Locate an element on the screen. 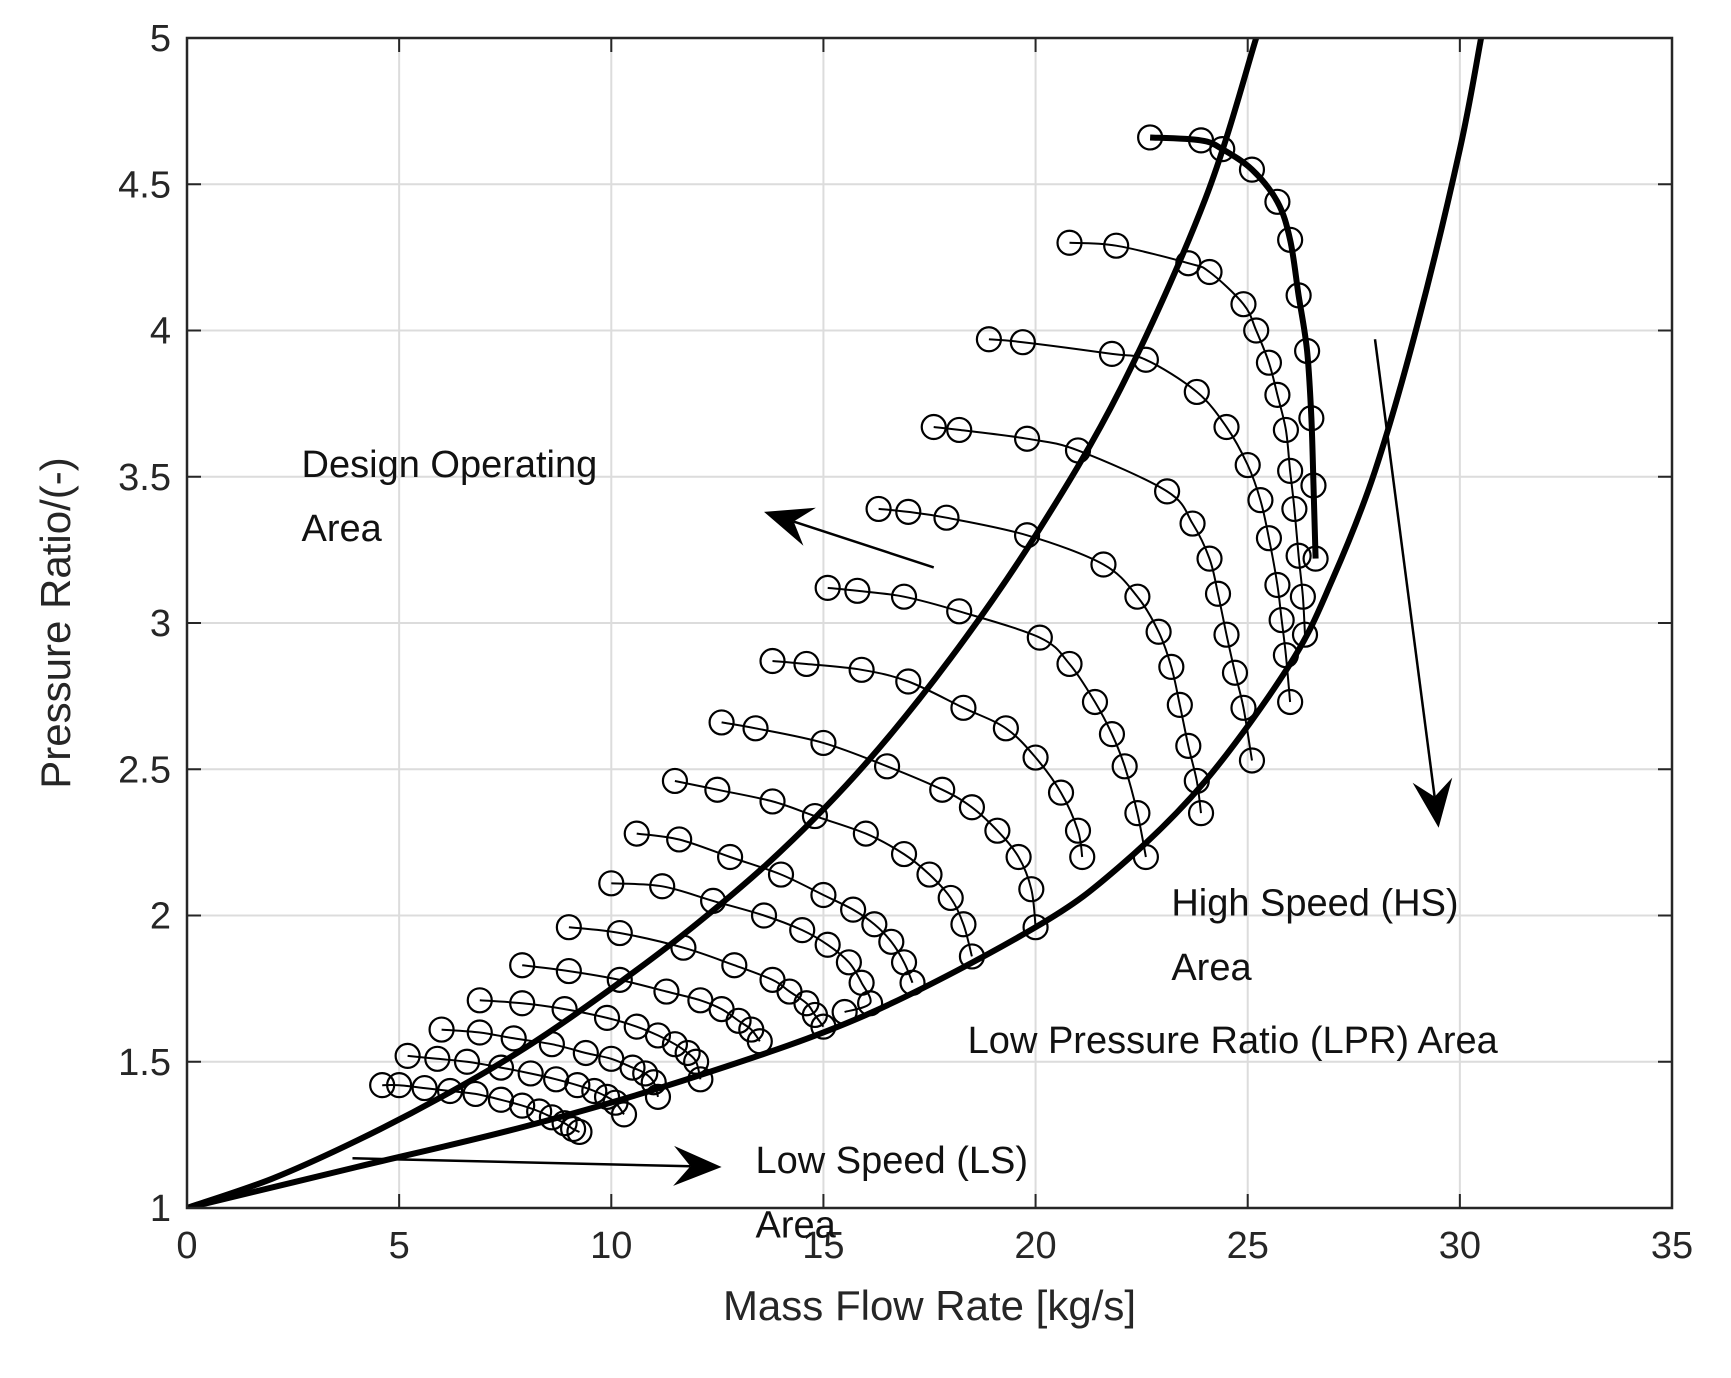 The image size is (1731, 1378). y-tick-label: 5 is located at coordinates (160, 39).